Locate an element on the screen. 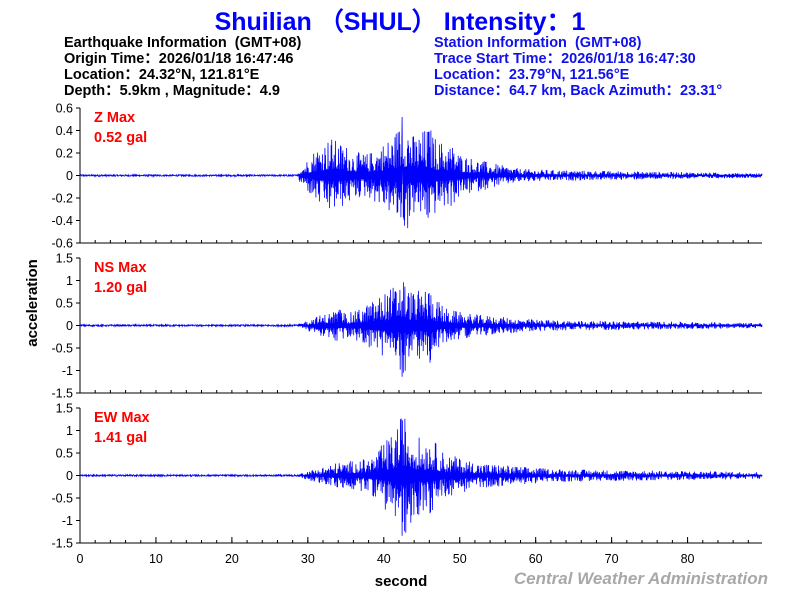 This screenshot has width=800, height=600. x-tick-label: 50 is located at coordinates (460, 559).